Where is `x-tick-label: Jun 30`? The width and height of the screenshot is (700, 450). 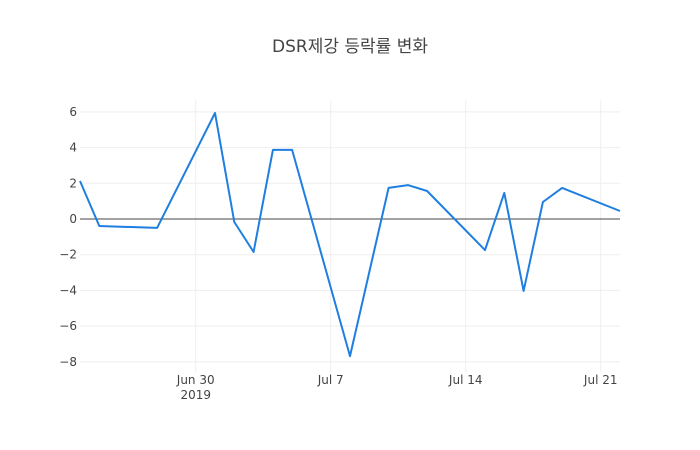
x-tick-label: Jun 30 is located at coordinates (195, 380).